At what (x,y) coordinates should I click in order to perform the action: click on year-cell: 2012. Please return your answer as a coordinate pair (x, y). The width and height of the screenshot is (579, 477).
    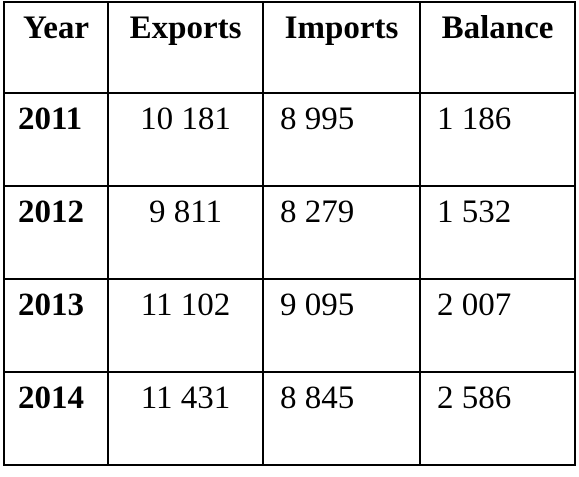
    Looking at the image, I should click on (56, 232).